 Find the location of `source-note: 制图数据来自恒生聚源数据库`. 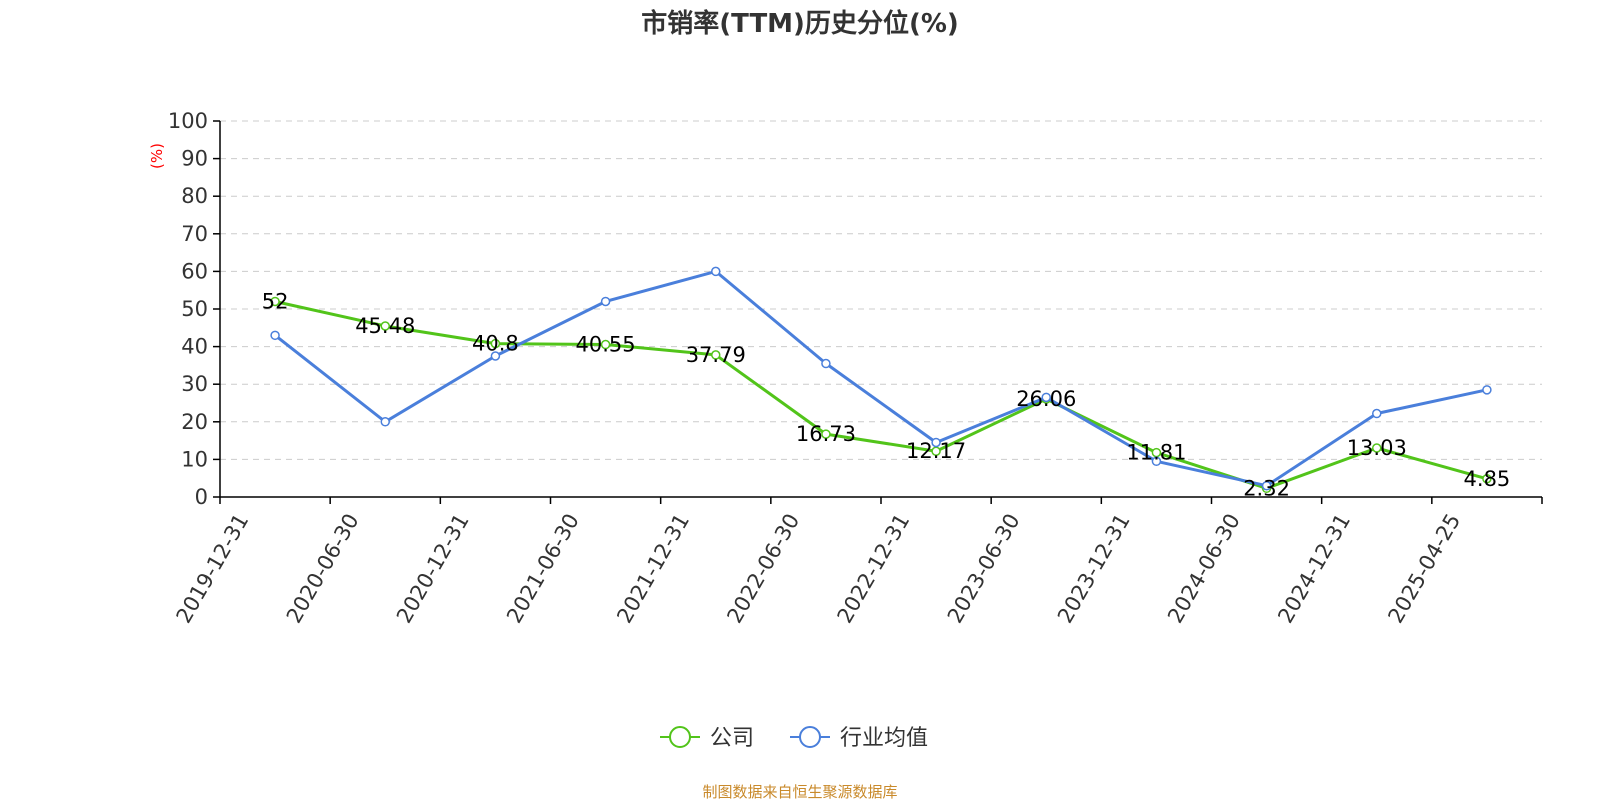

source-note: 制图数据来自恒生聚源数据库 is located at coordinates (799, 791).